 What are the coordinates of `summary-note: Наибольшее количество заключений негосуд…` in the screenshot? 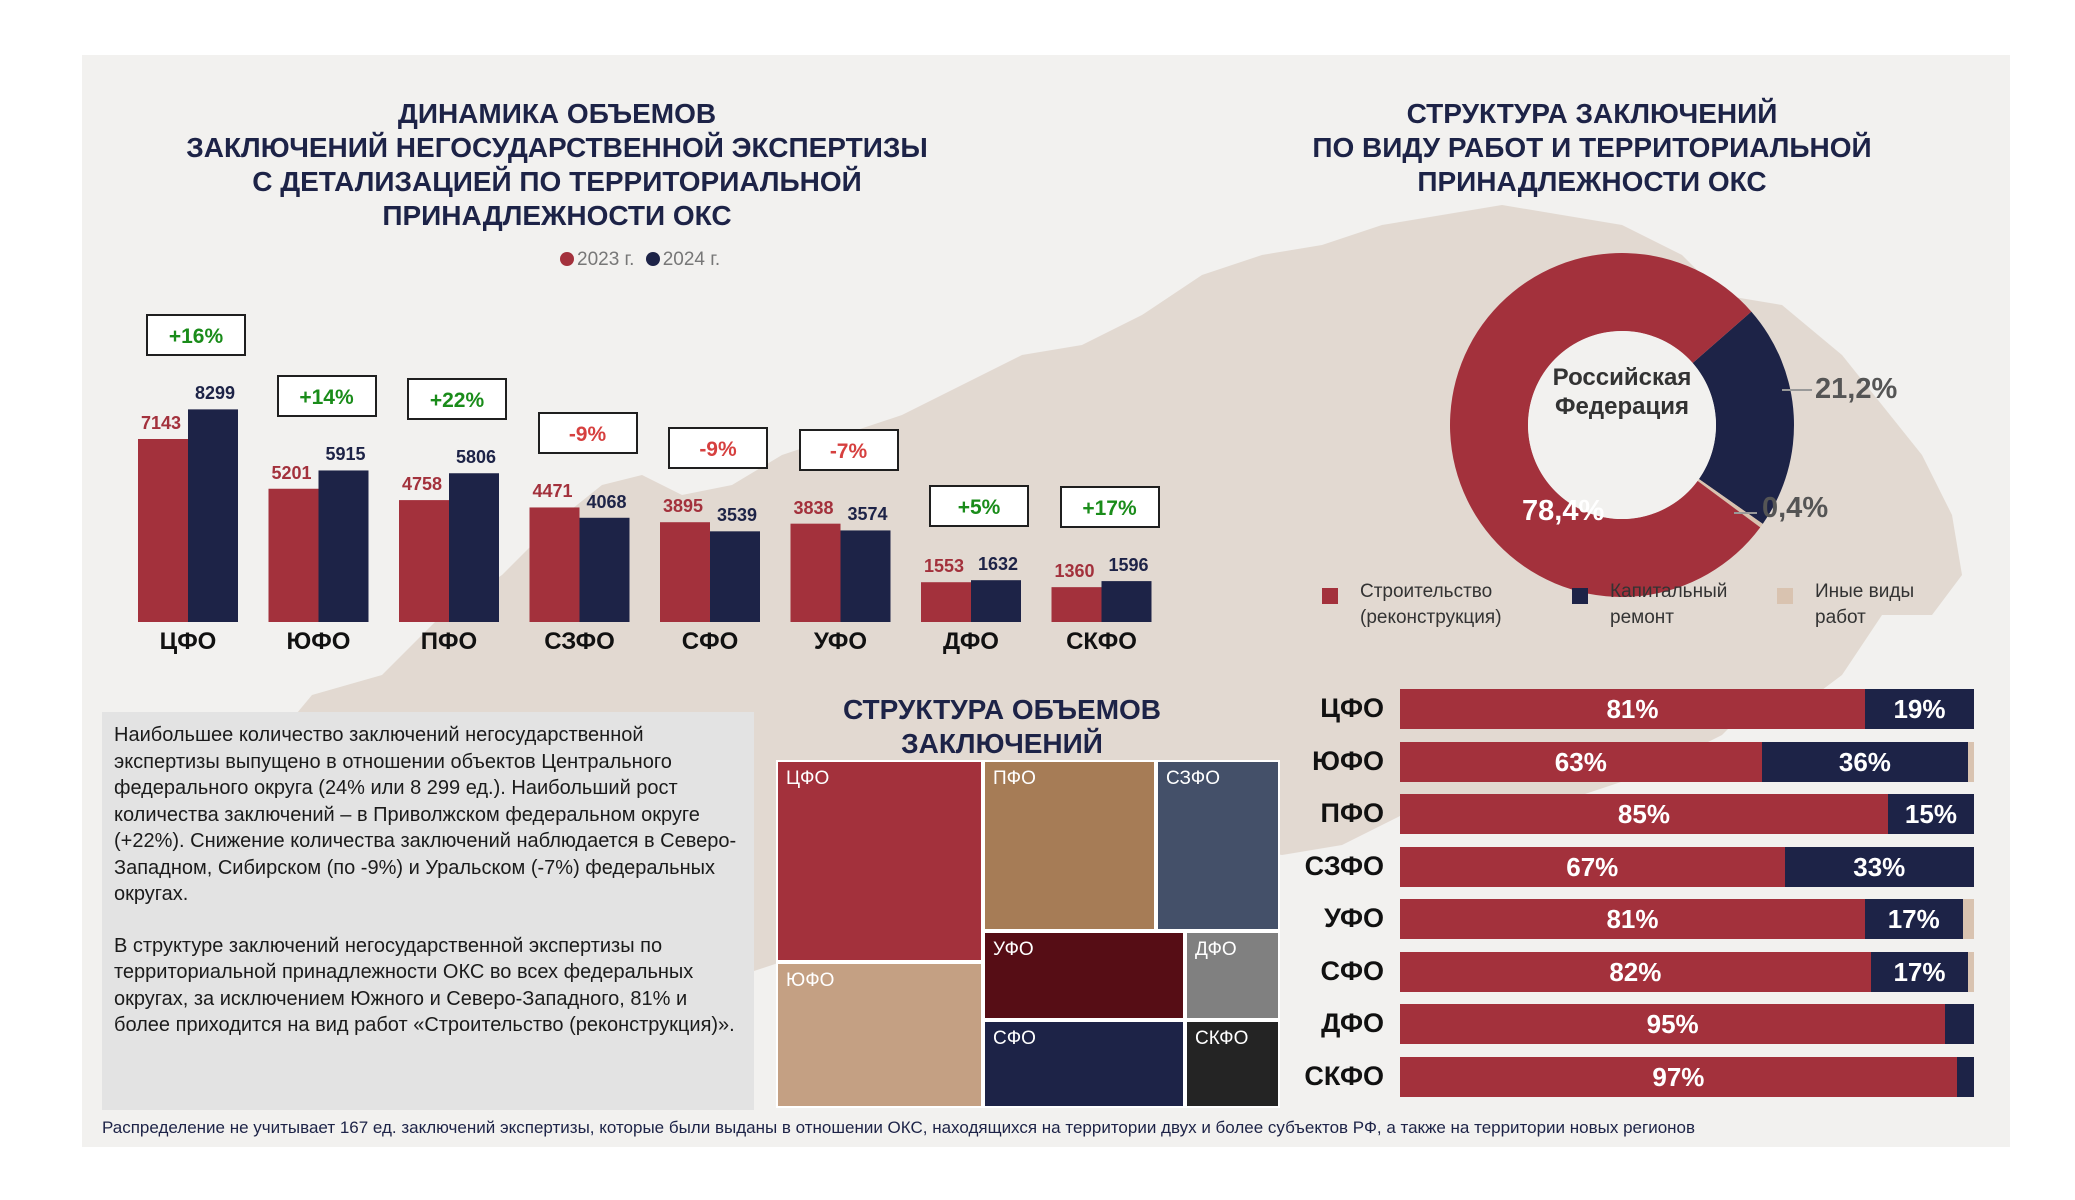 It's located at (428, 911).